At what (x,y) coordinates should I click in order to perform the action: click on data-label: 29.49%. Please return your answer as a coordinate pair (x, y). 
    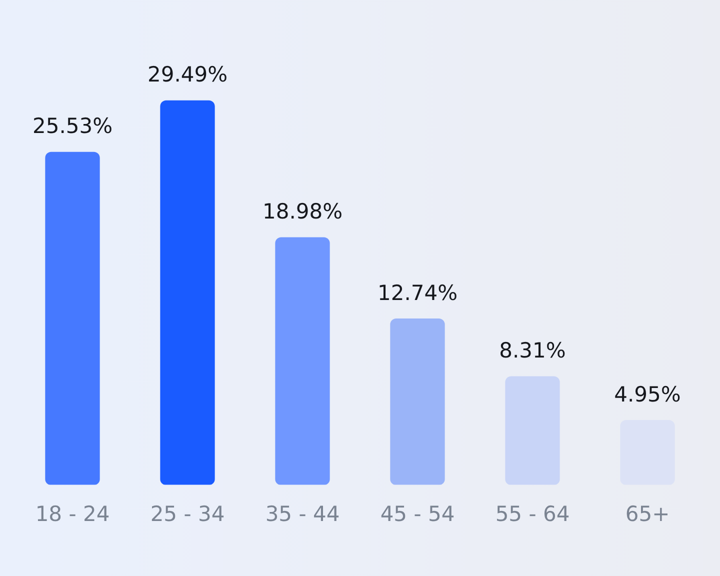
    Looking at the image, I should click on (187, 74).